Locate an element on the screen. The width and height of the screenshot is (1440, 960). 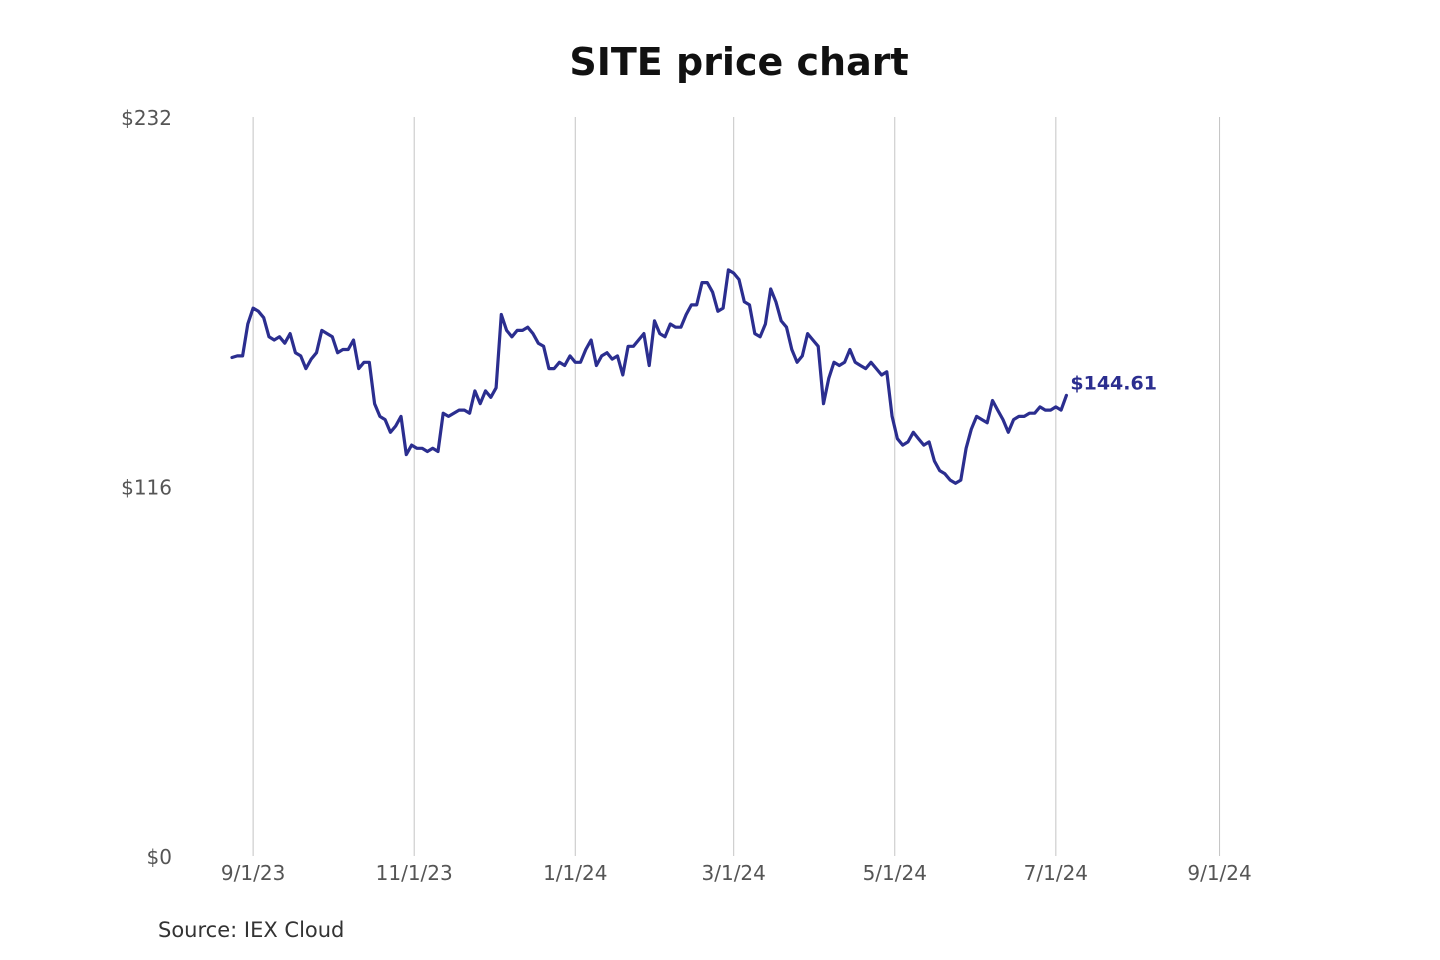
x-tick-label: 3/1/24 is located at coordinates (734, 873).